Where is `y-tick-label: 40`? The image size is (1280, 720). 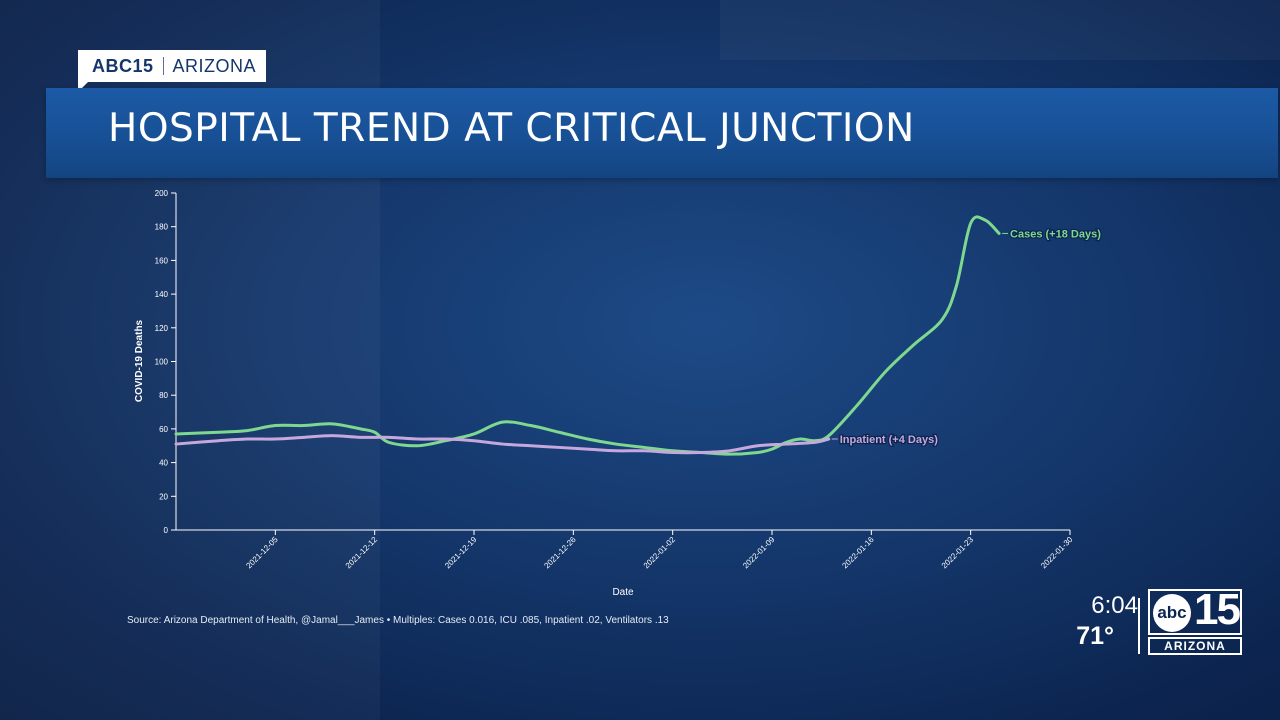 y-tick-label: 40 is located at coordinates (163, 463).